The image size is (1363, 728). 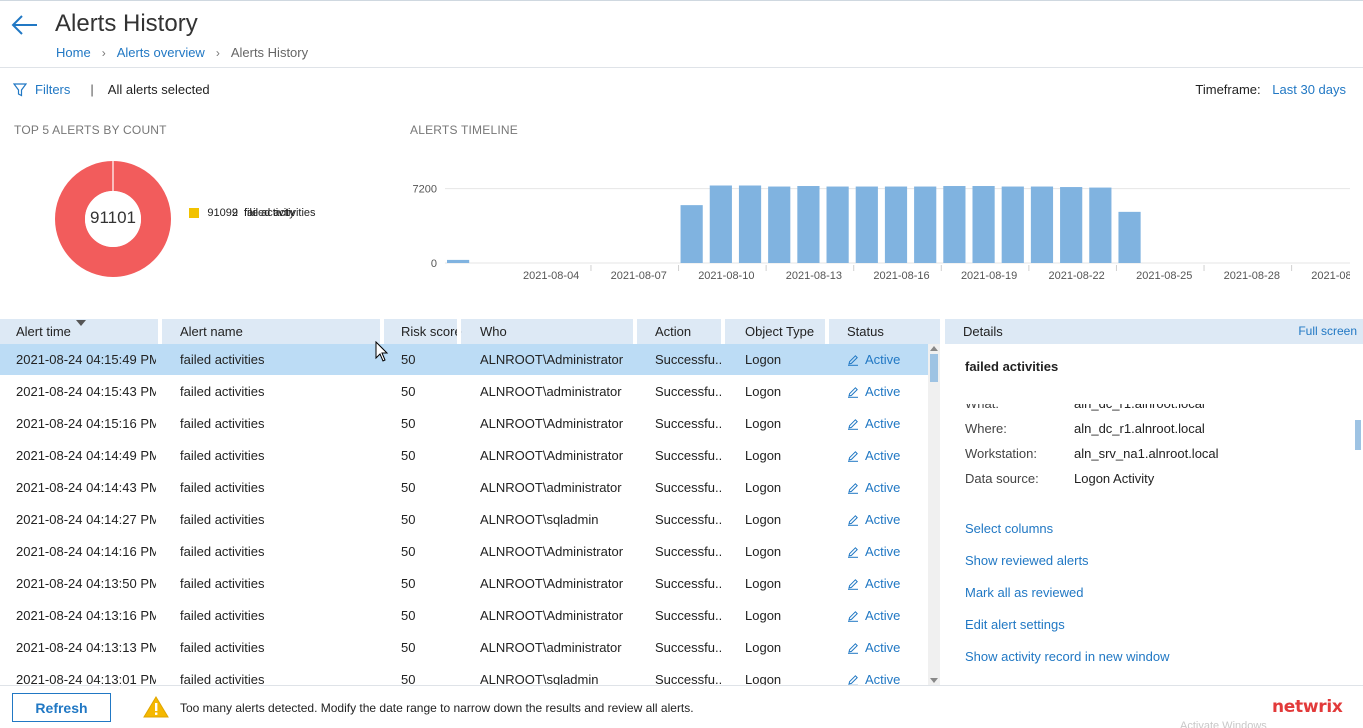 I want to click on mark-all-reviewed-link: Mark all as reviewed, so click(x=1024, y=592).